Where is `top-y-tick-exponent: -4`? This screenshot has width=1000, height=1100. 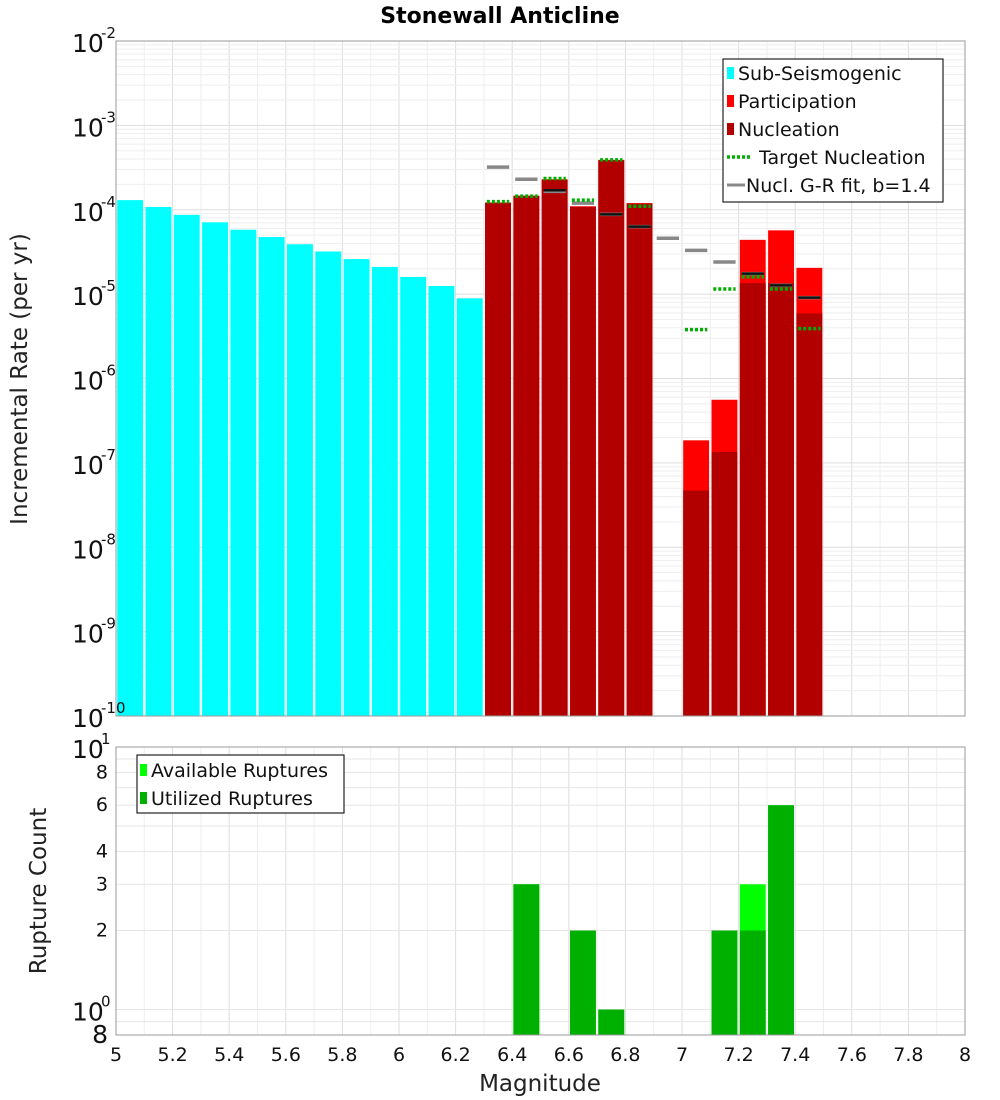
top-y-tick-exponent: -4 is located at coordinates (108, 202).